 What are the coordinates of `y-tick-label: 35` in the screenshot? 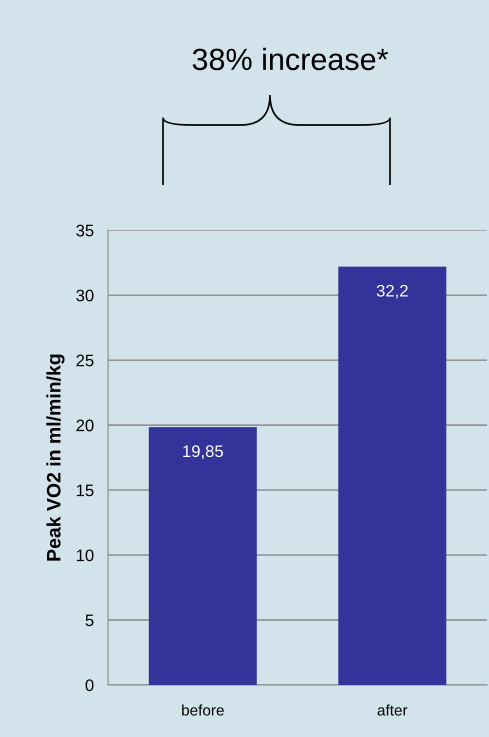 It's located at (85, 230).